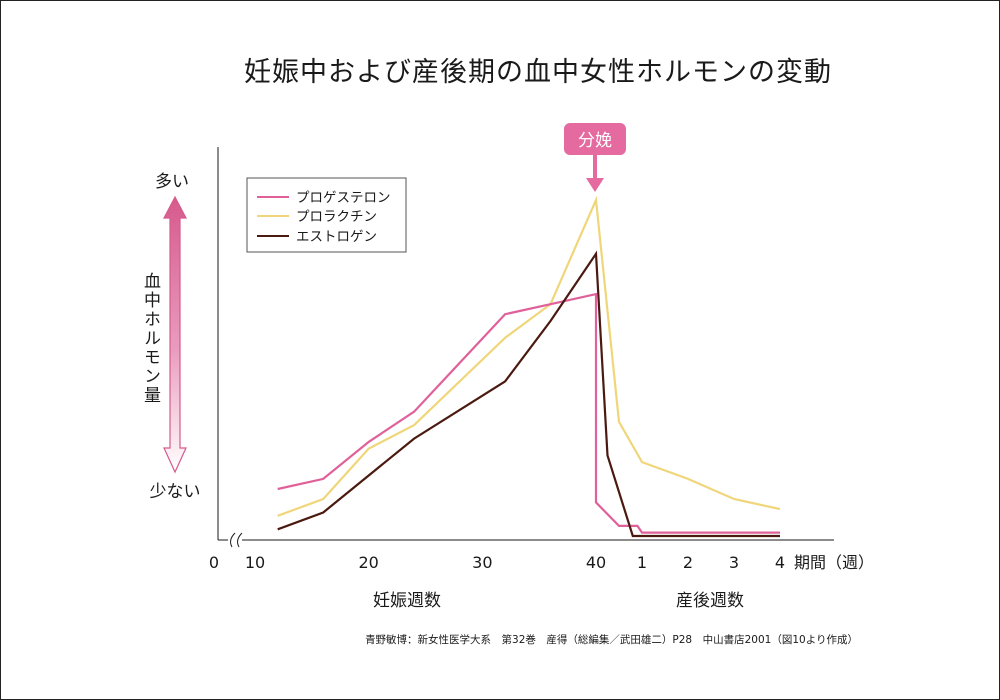  I want to click on legend-label-prolactin: プロラクチン, so click(336, 217).